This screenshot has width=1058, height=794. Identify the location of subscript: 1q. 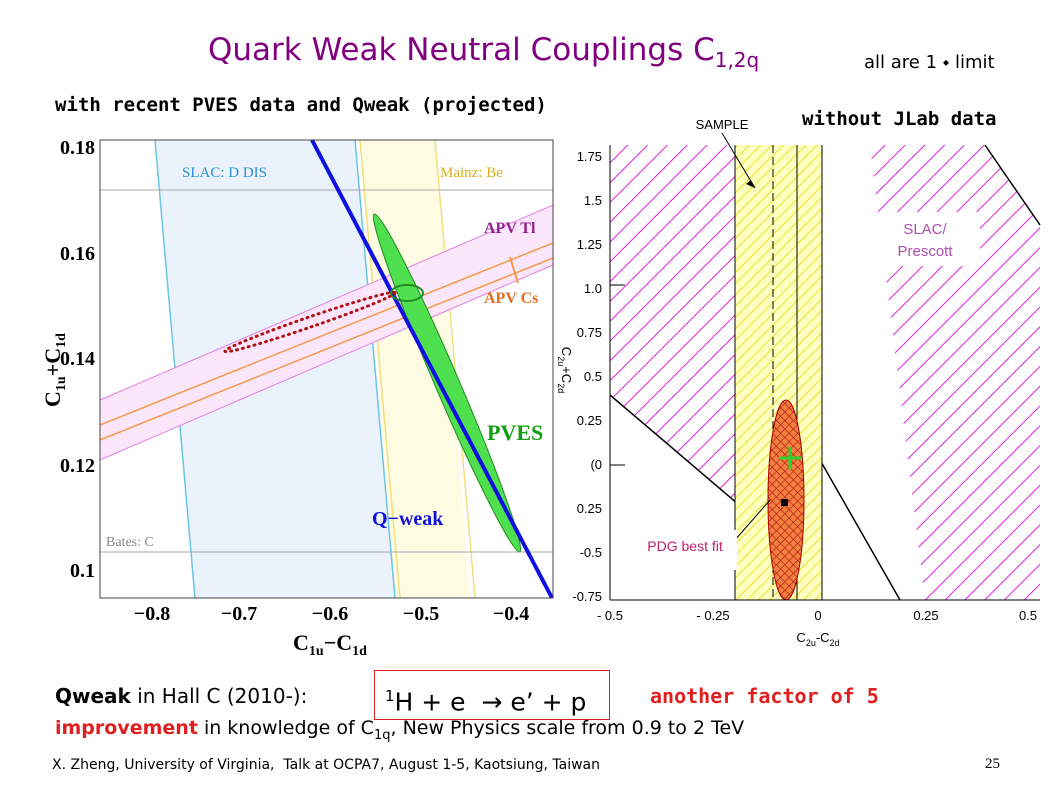
(382, 735).